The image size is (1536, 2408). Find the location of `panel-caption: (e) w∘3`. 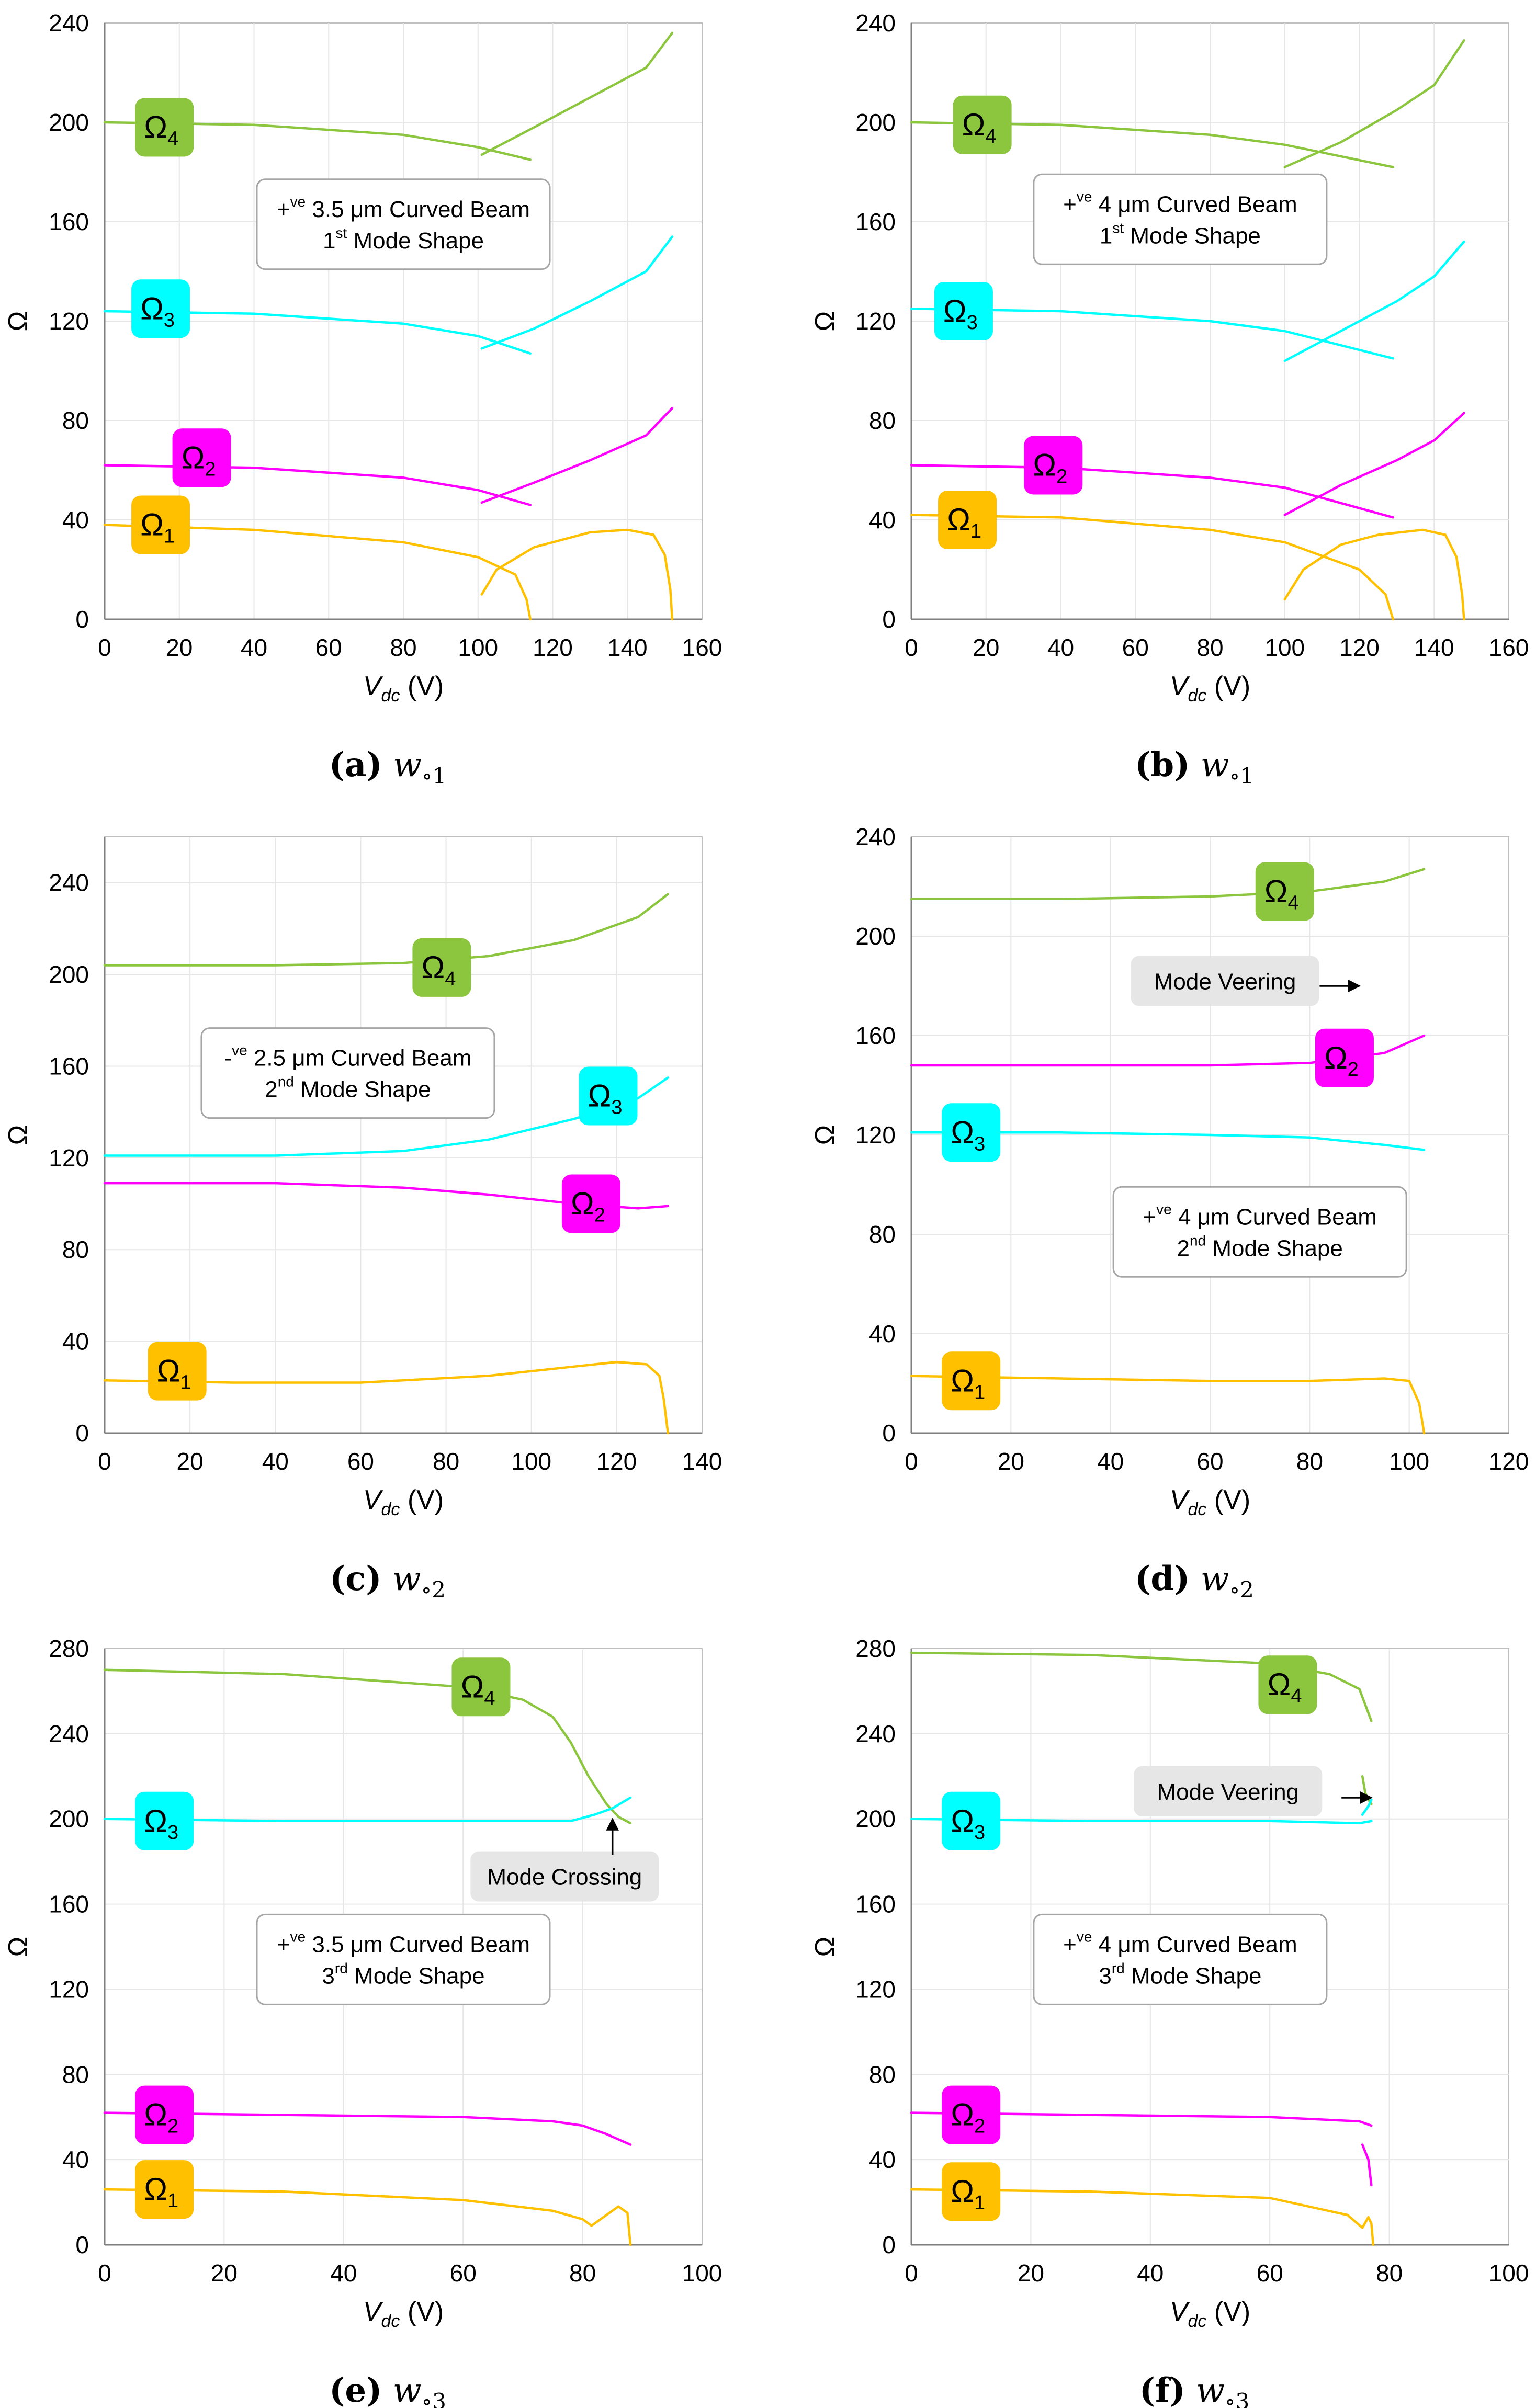

panel-caption: (e) w∘3 is located at coordinates (387, 2390).